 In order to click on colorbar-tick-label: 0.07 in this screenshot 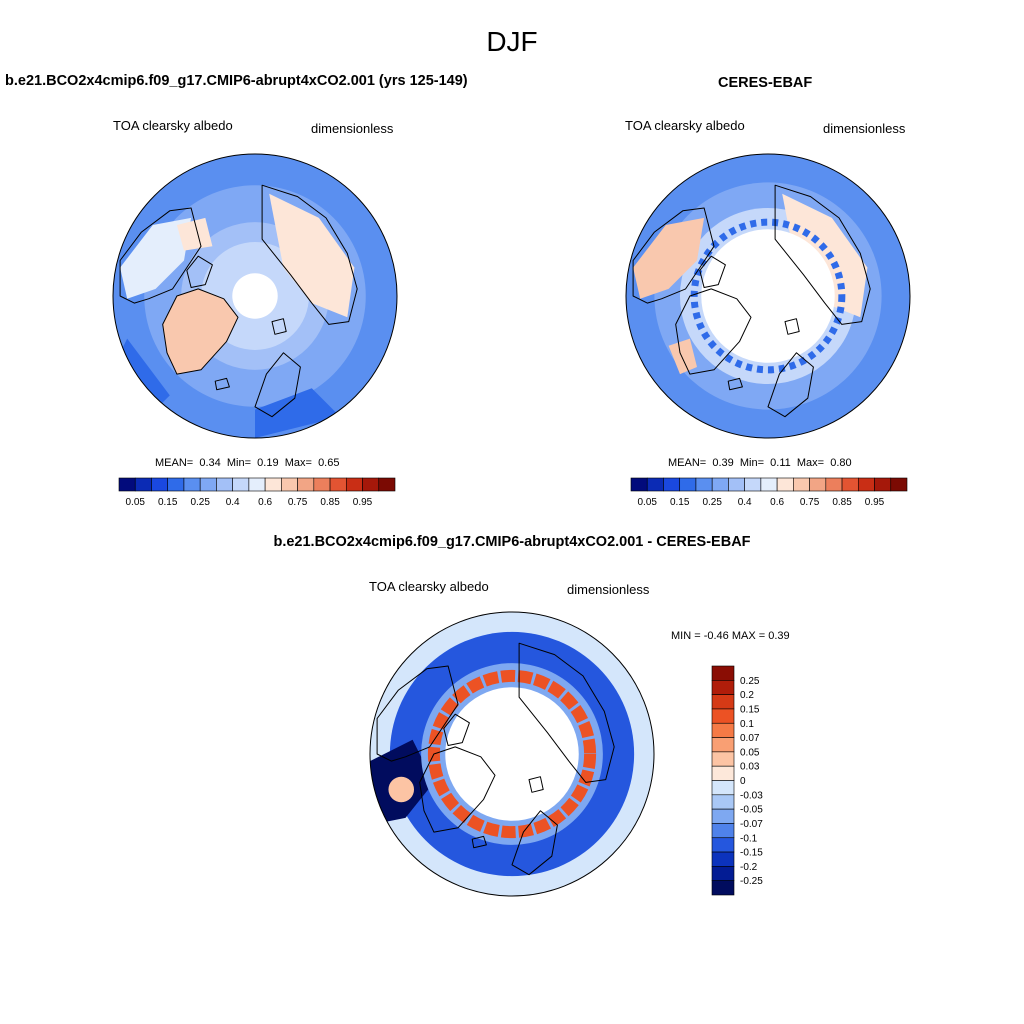, I will do `click(750, 738)`.